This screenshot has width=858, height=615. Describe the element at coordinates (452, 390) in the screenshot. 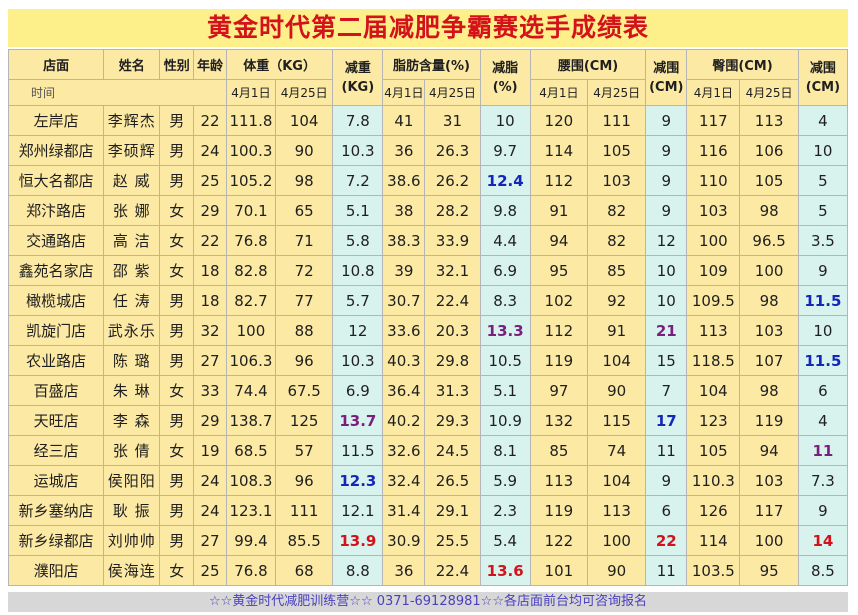

I see `fat-apr25-cell: 31.3` at that location.